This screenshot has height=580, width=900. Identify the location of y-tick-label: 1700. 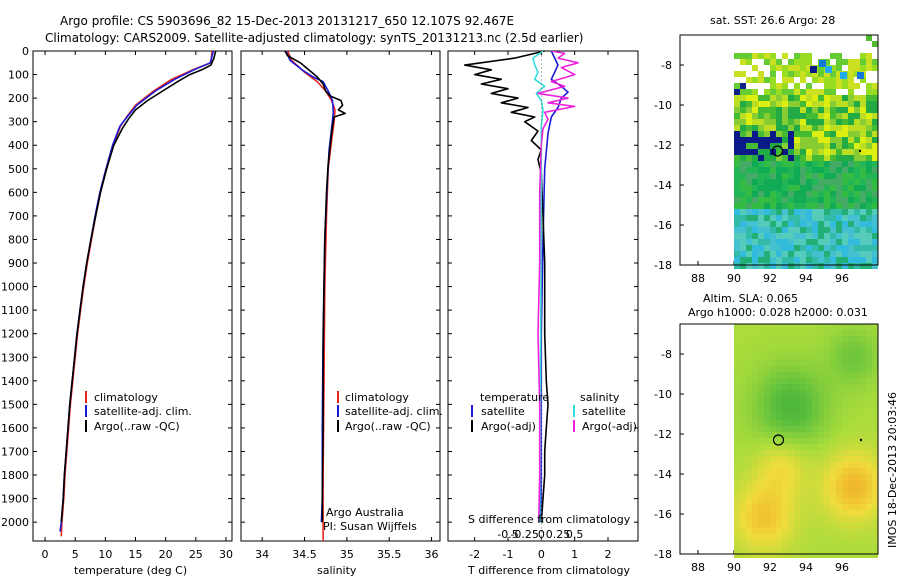
(15, 451).